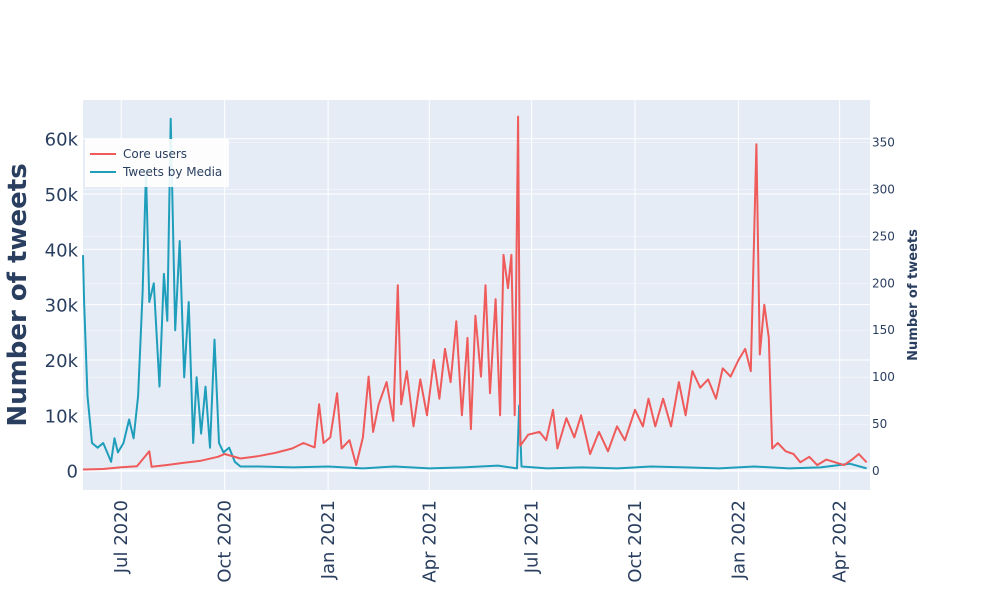  What do you see at coordinates (840, 541) in the screenshot?
I see `x-tick-label: Apr 2022` at bounding box center [840, 541].